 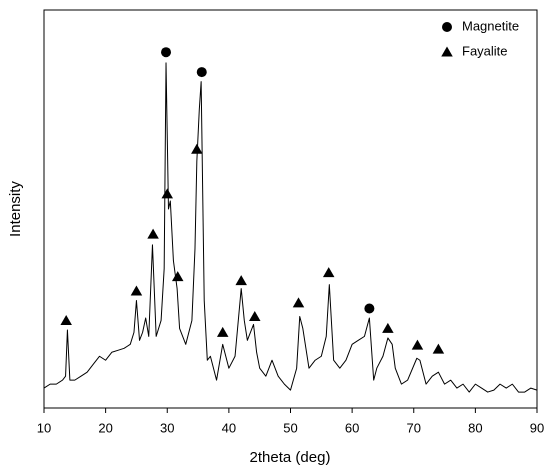 I want to click on x-tick-label: 80, so click(x=475, y=427).